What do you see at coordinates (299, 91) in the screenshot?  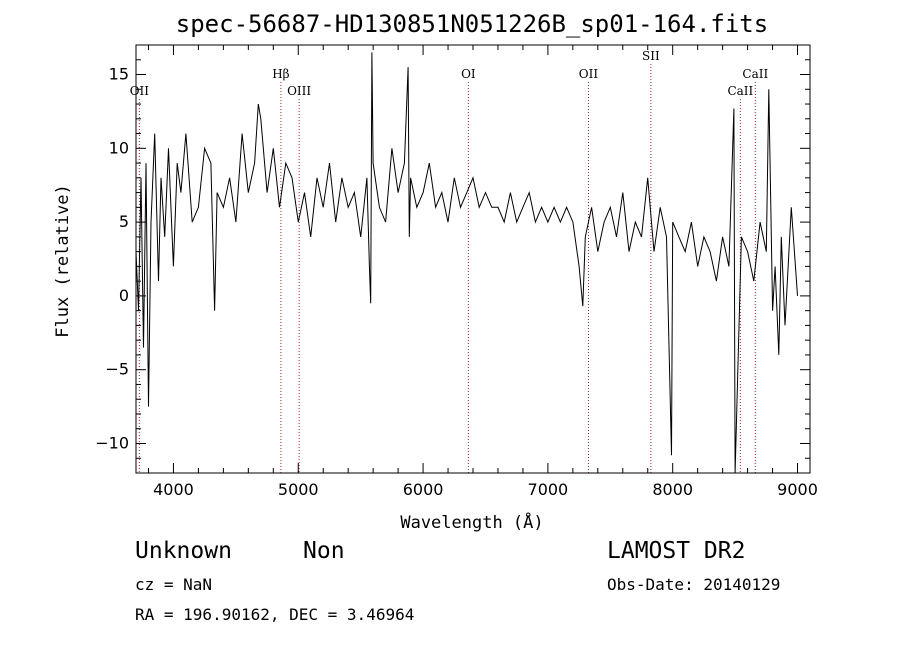 I see `line-marker-label: OIII` at bounding box center [299, 91].